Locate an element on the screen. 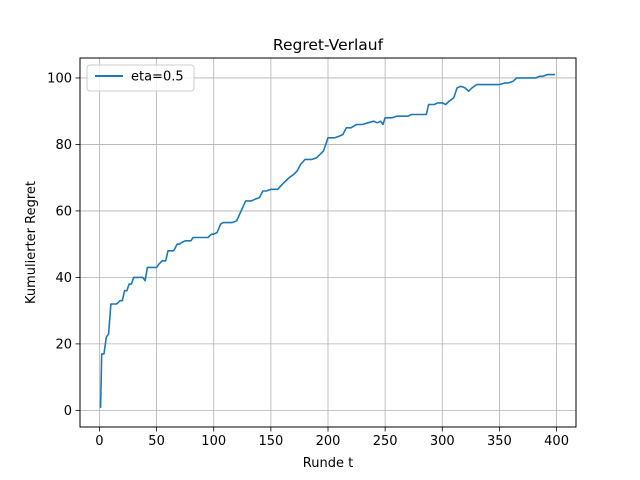 This screenshot has height=480, width=640. legend: eta=0.5 is located at coordinates (140, 78).